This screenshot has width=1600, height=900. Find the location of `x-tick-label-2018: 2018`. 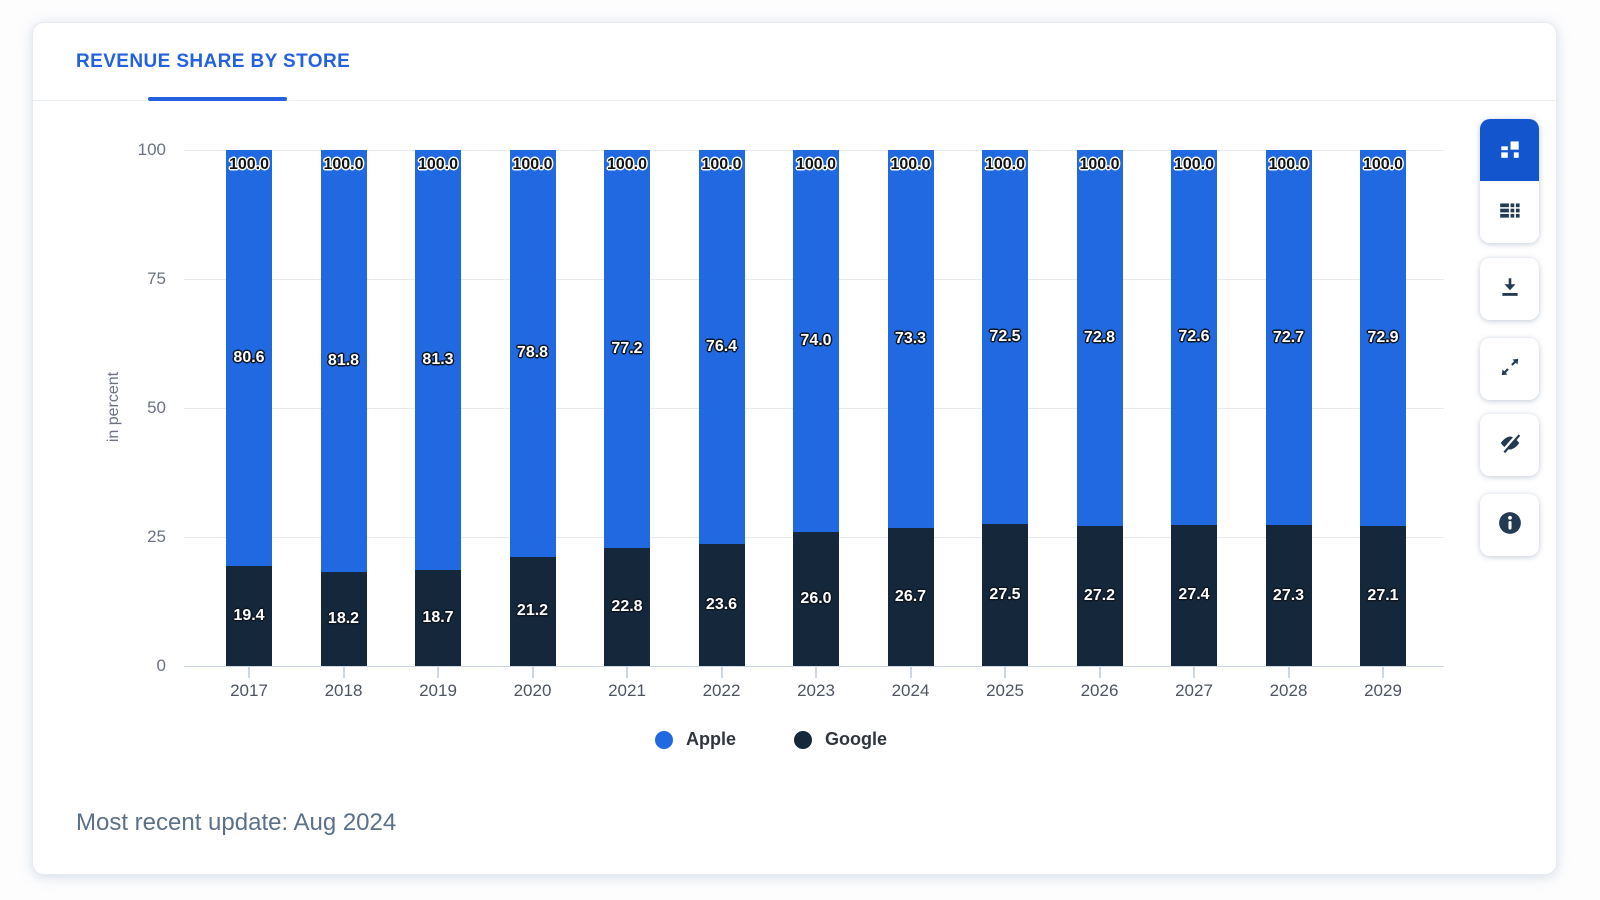

x-tick-label-2018: 2018 is located at coordinates (343, 690).